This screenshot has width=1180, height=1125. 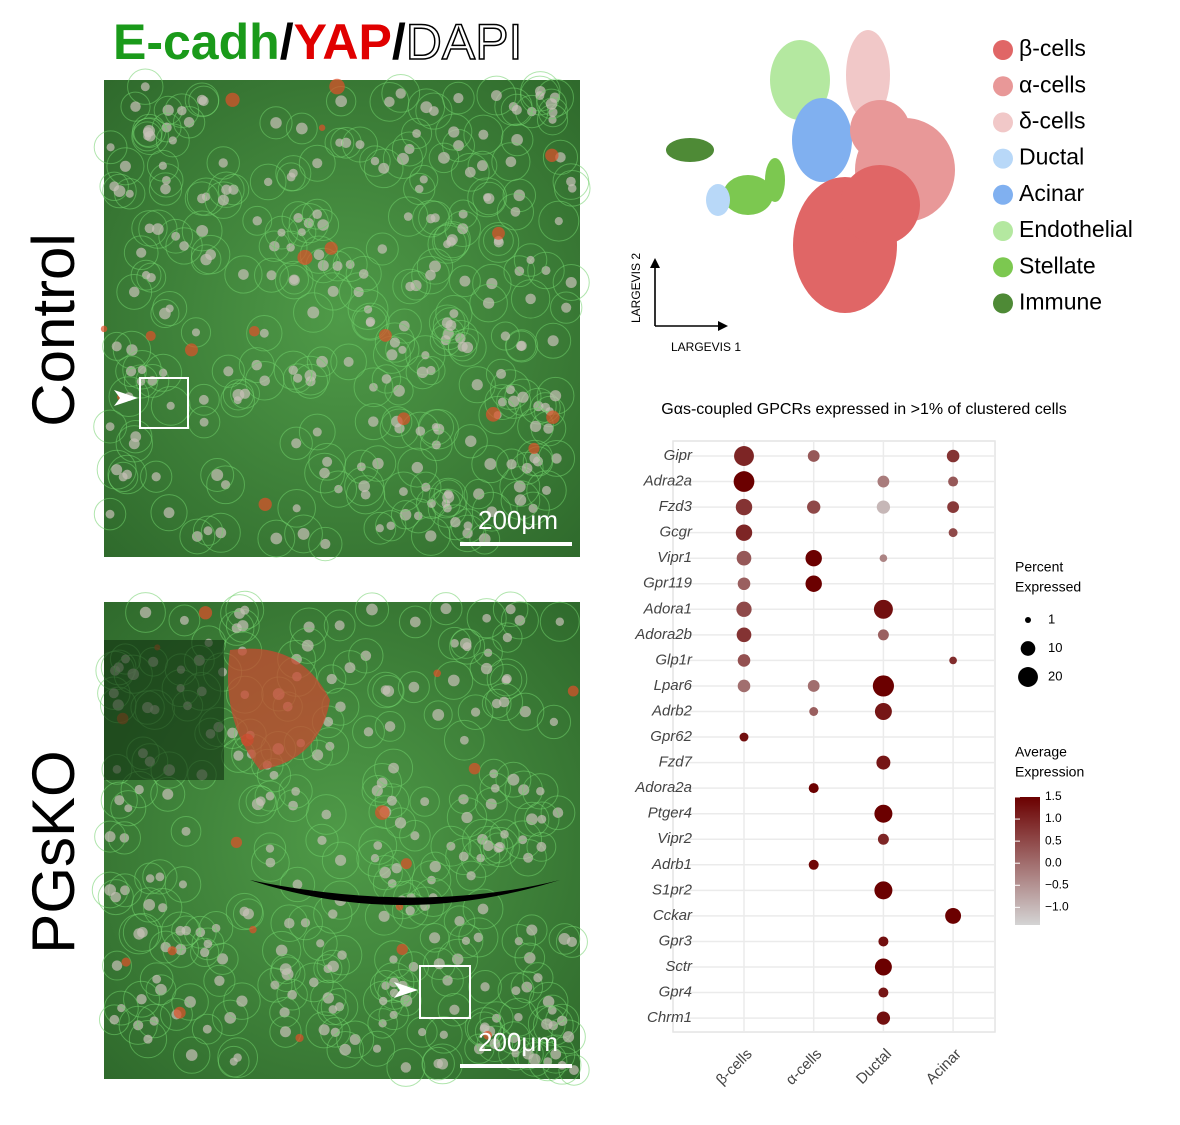 What do you see at coordinates (668, 583) in the screenshot?
I see `y-tick-label: Gpr119` at bounding box center [668, 583].